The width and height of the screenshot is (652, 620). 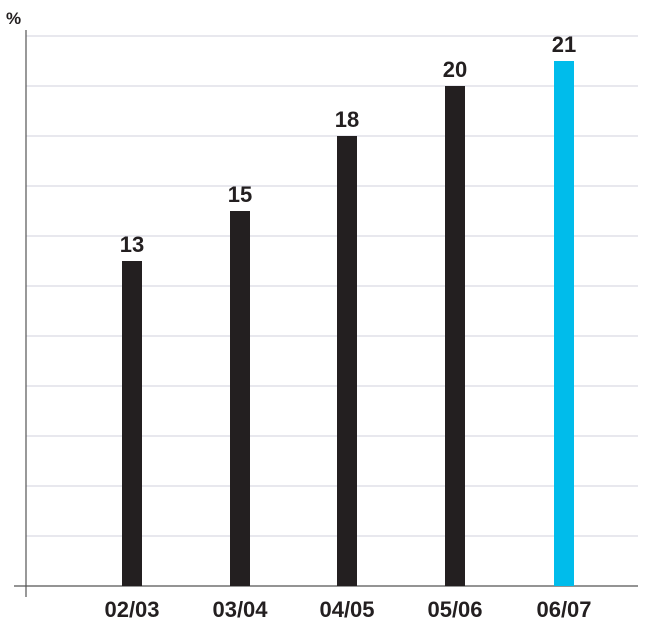 What do you see at coordinates (132, 244) in the screenshot?
I see `data-label: 13` at bounding box center [132, 244].